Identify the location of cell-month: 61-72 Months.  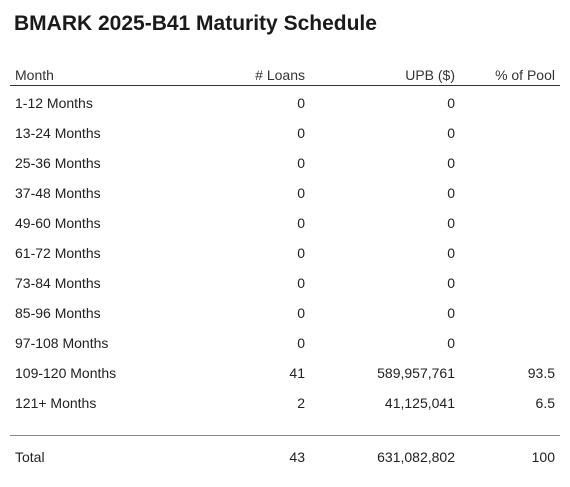
(58, 253).